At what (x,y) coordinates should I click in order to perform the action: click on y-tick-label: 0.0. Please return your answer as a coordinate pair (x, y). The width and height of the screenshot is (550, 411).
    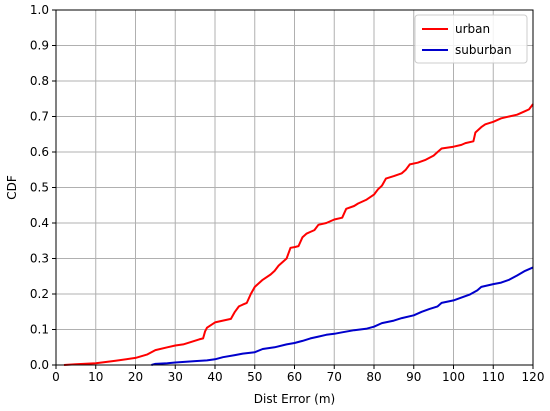
    Looking at the image, I should click on (39, 365).